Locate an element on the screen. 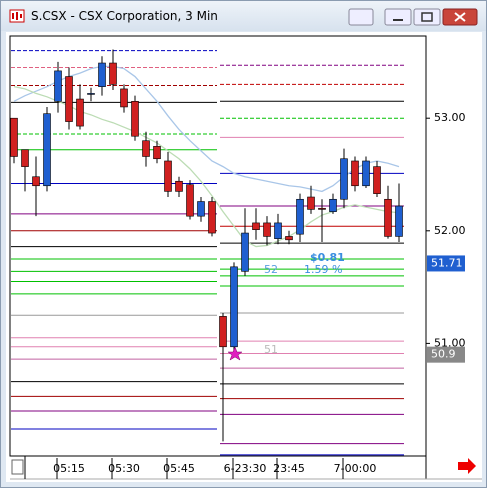 The width and height of the screenshot is (487, 488). price-marker-label: 50.9 is located at coordinates (443, 354).